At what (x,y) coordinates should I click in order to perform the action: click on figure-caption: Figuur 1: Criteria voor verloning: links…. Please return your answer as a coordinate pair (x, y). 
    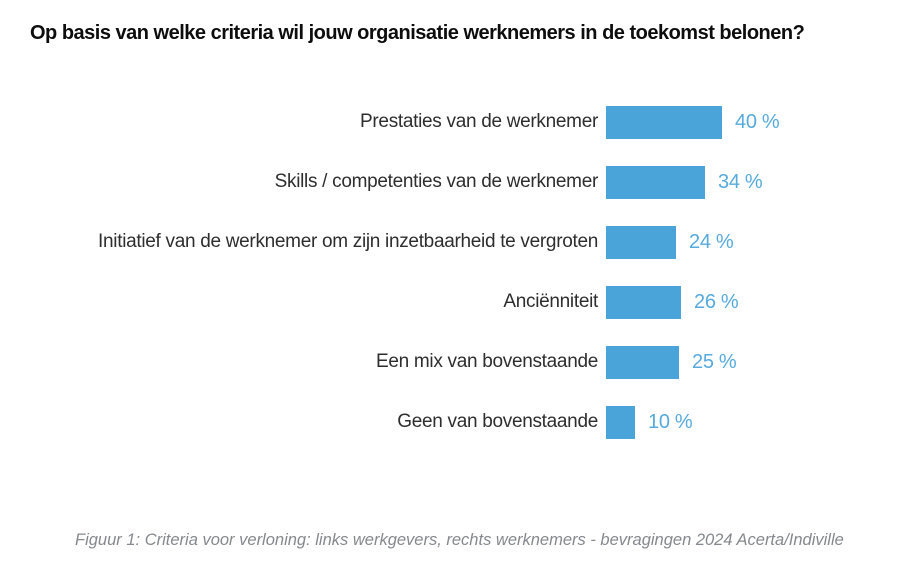
    Looking at the image, I should click on (459, 540).